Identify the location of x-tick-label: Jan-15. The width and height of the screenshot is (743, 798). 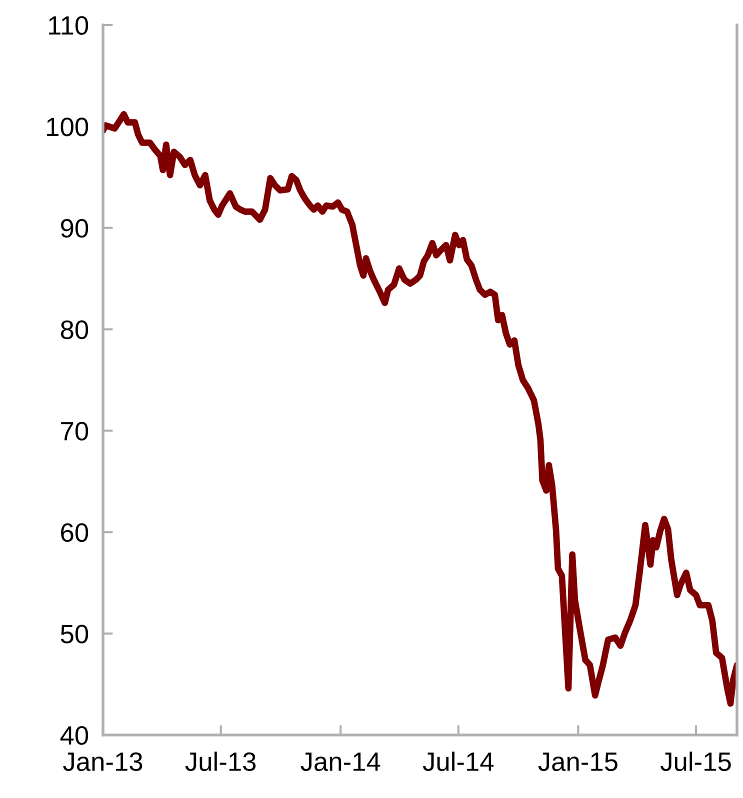
(578, 762).